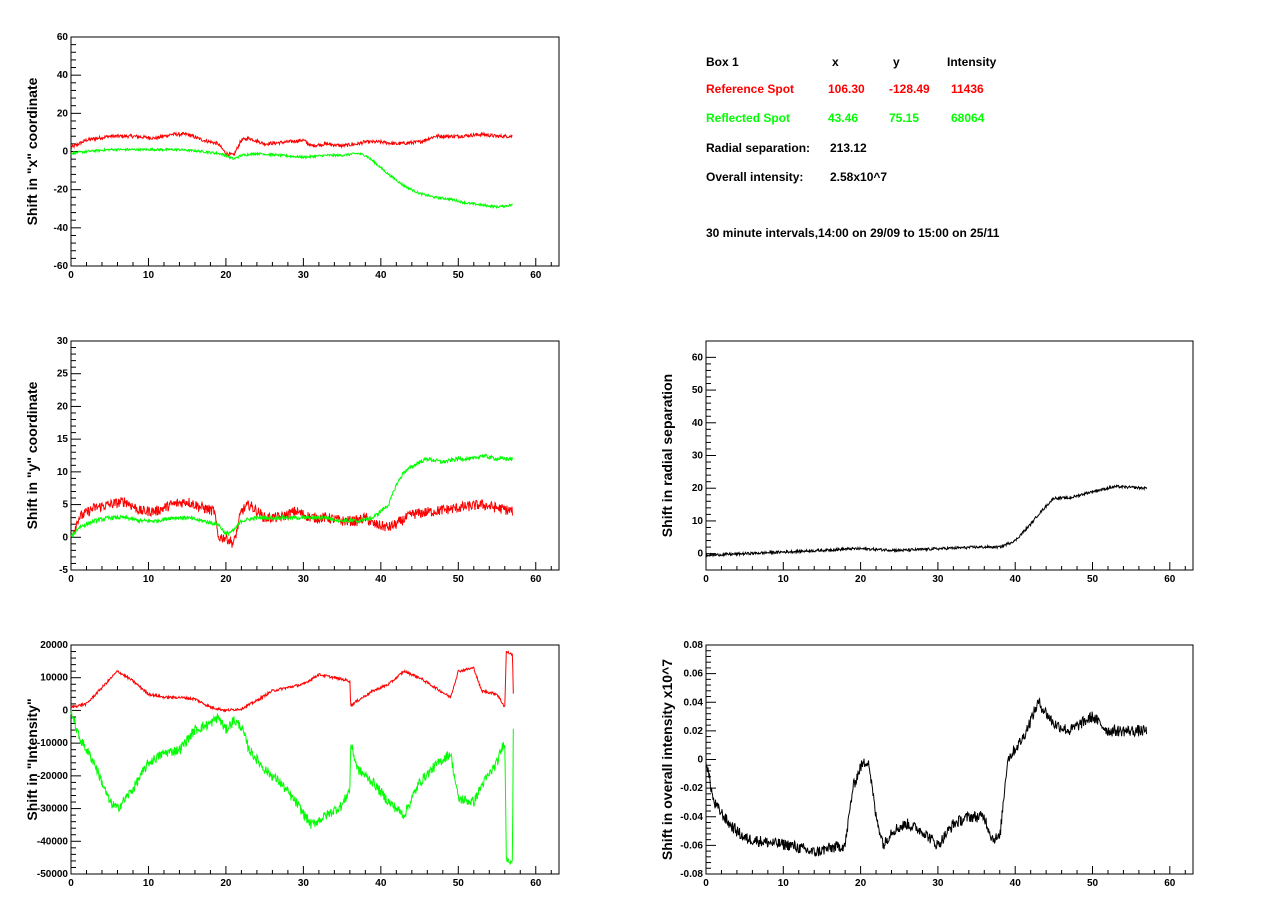 This screenshot has width=1268, height=913. Describe the element at coordinates (54, 645) in the screenshot. I see `y-tick-label: 20000` at that location.